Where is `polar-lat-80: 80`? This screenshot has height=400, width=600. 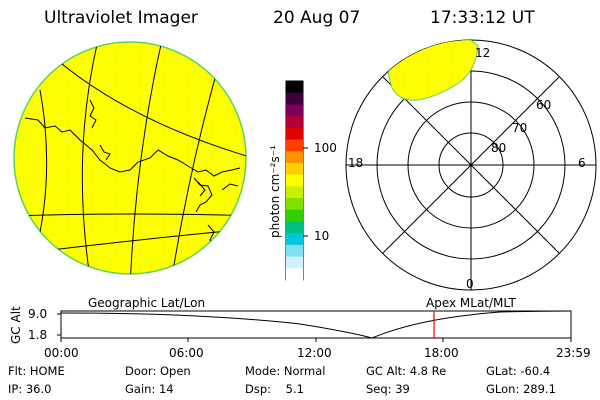
polar-lat-80: 80 is located at coordinates (499, 148).